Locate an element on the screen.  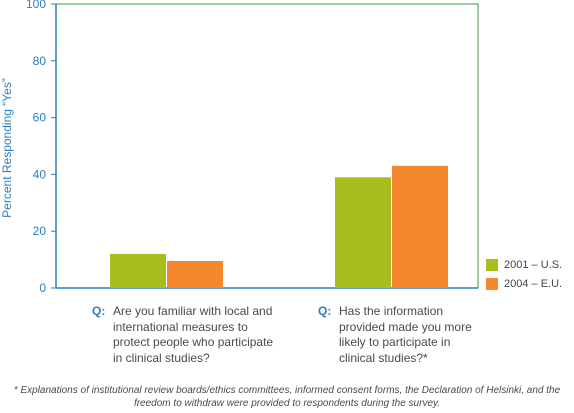
legend: 2001 – U.S. 2004 – E.U. is located at coordinates (524, 277).